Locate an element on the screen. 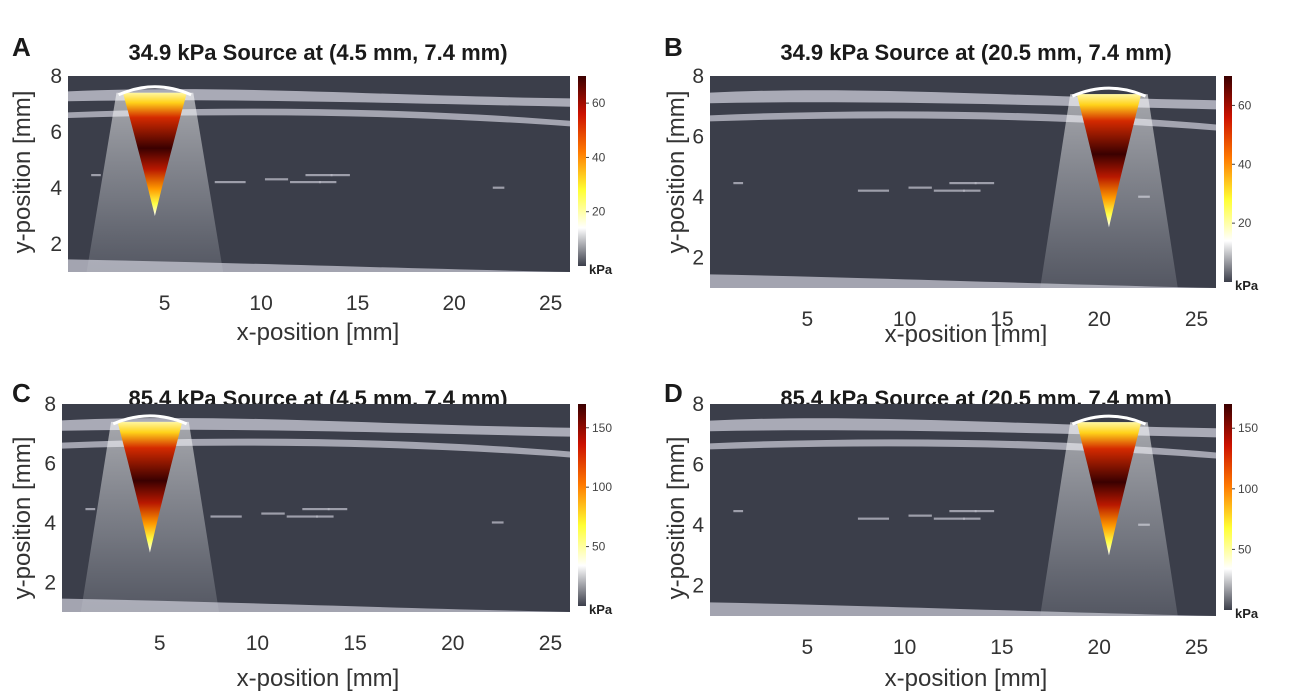  tissue-layer-upper is located at coordinates (316, 427).